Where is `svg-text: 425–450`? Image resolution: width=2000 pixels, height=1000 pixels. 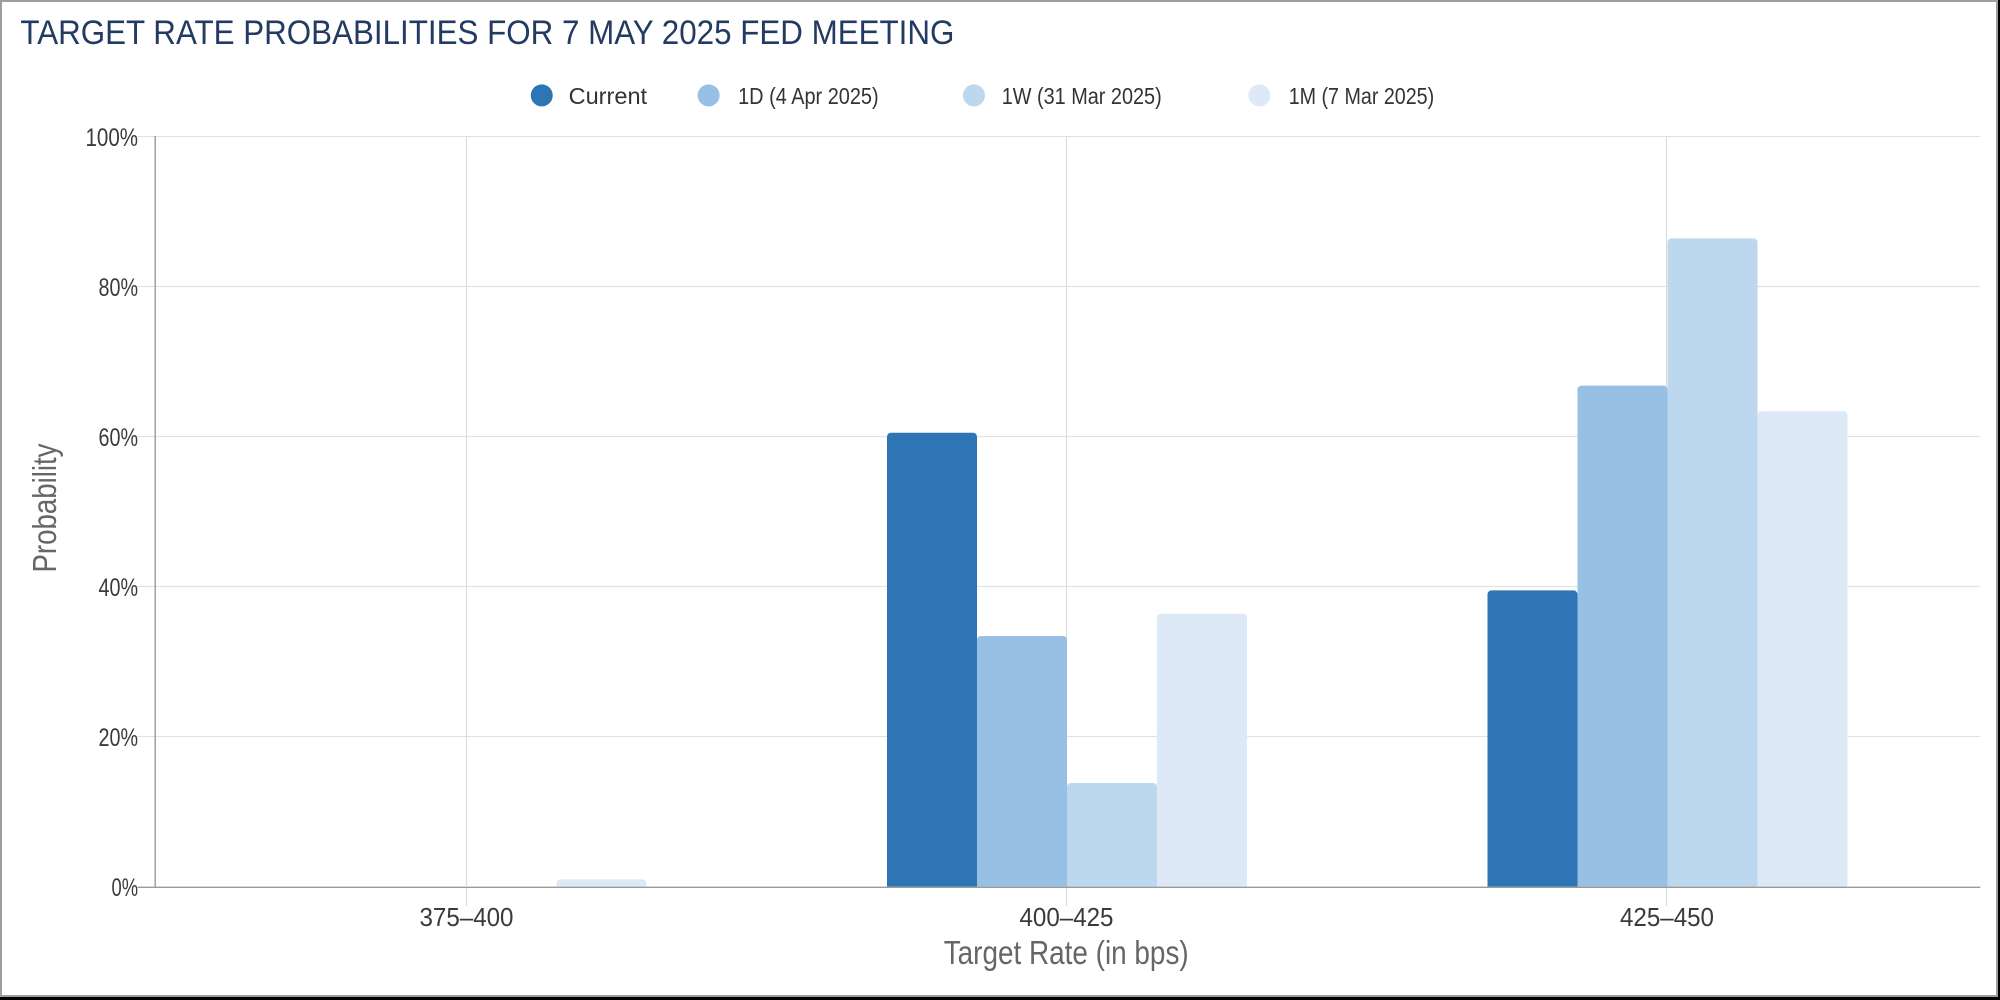 svg-text: 425–450 is located at coordinates (1667, 917).